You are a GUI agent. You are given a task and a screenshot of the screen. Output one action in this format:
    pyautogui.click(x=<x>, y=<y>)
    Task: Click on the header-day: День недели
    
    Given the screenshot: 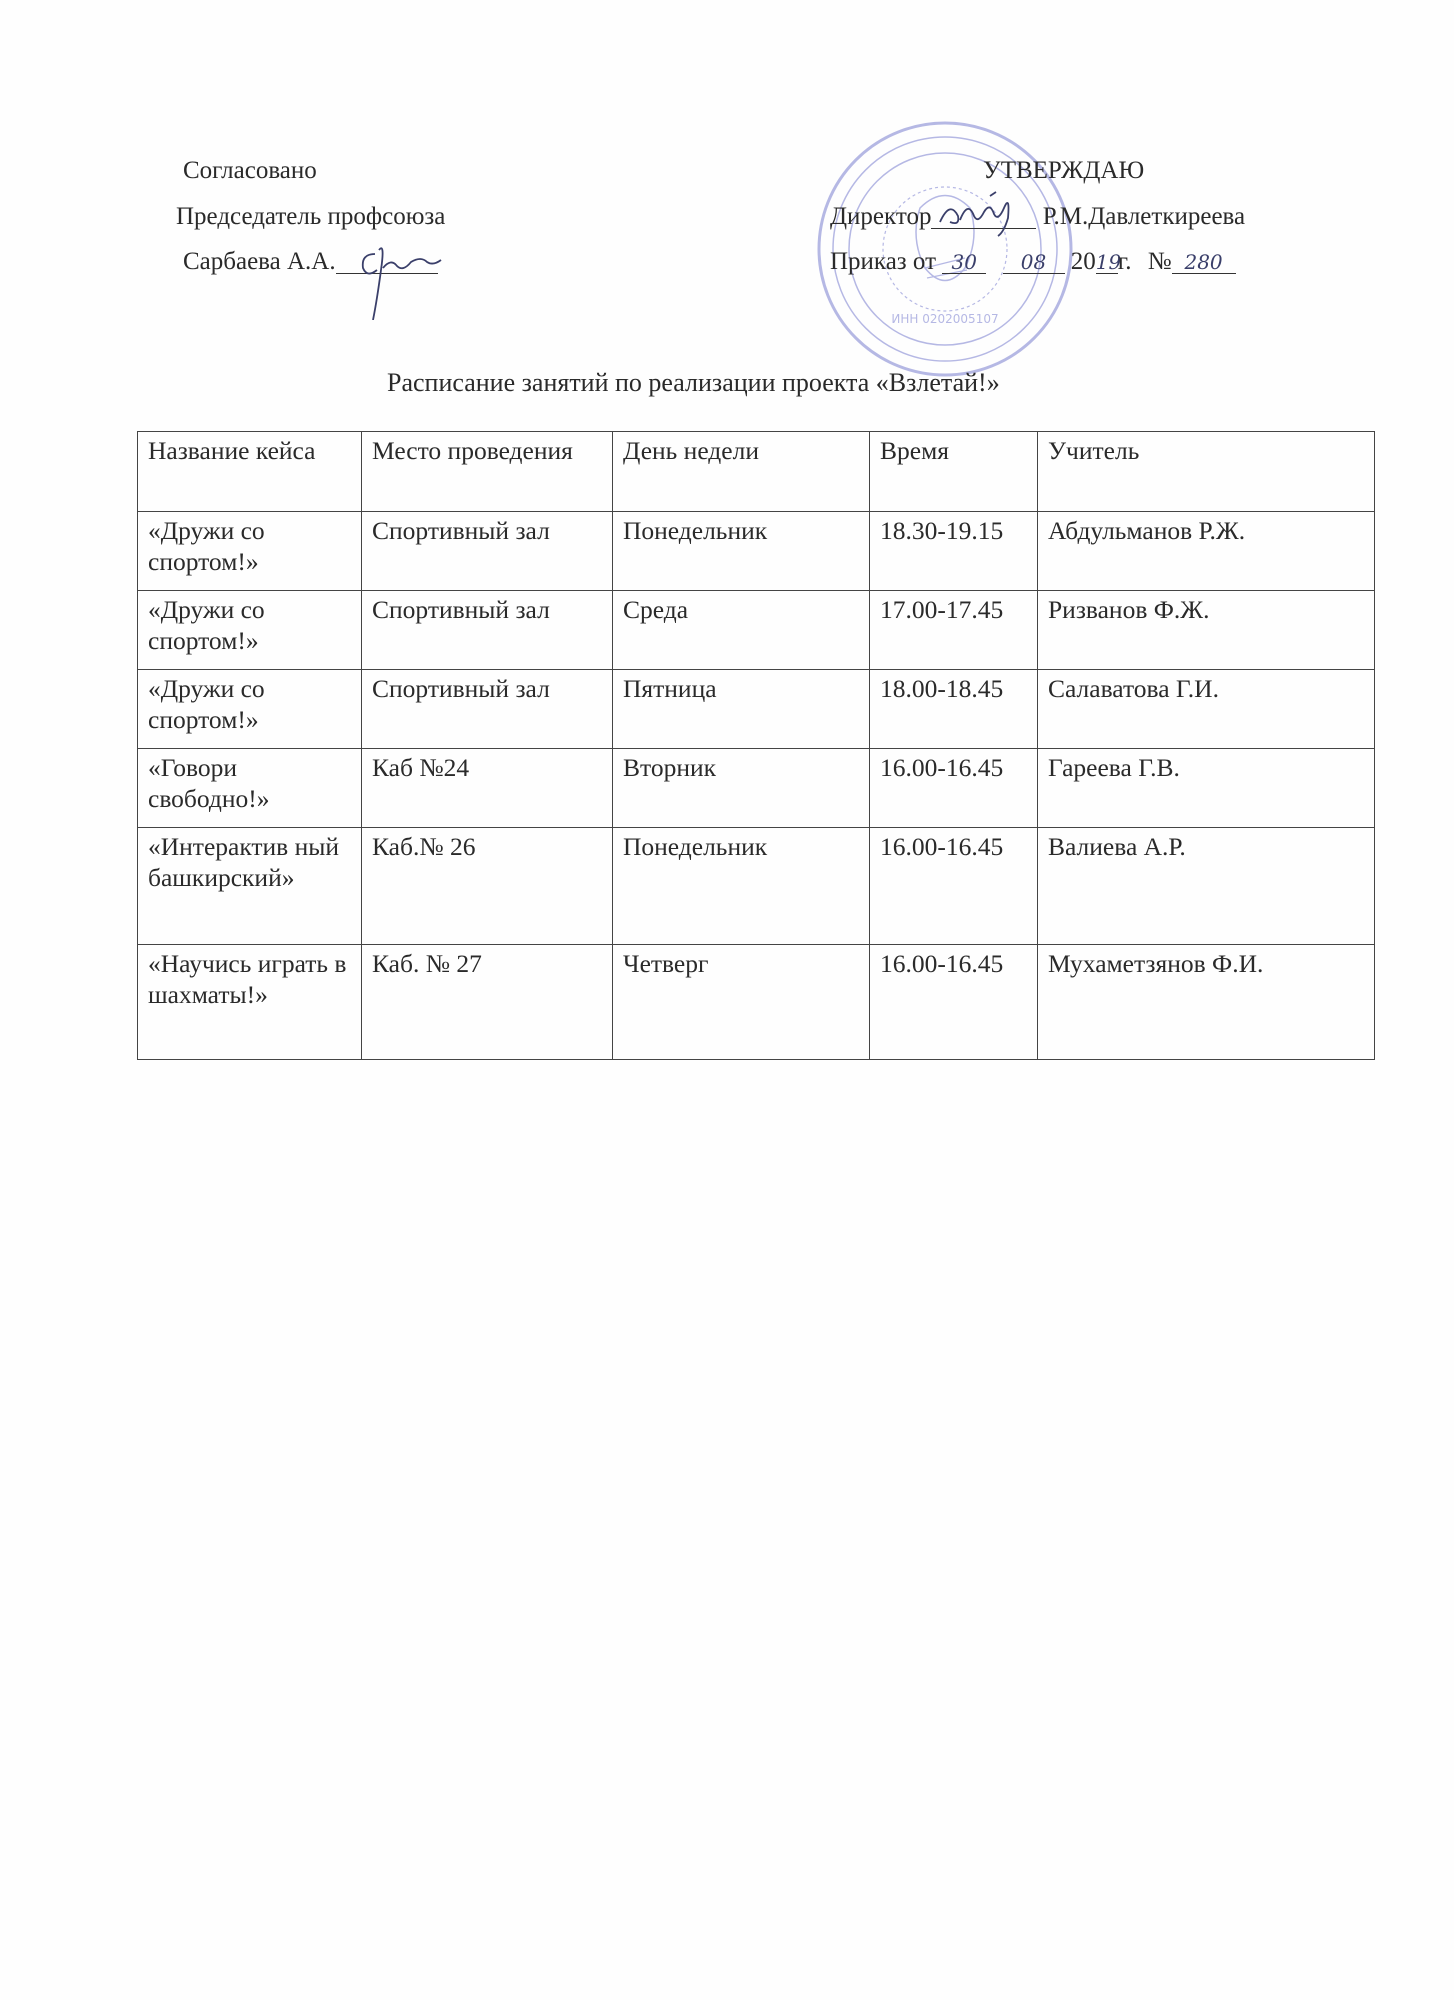 What is the action you would take?
    pyautogui.click(x=741, y=471)
    